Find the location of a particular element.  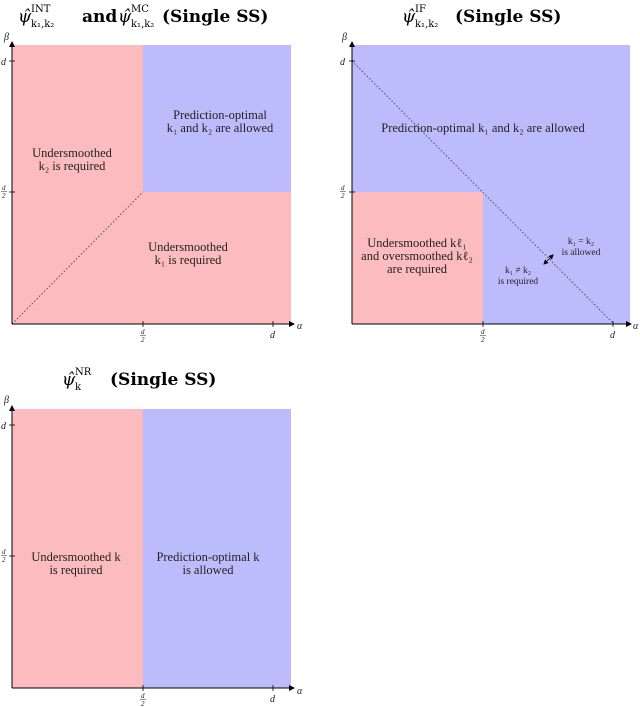

panel-3-title-suffix: (Single SS) is located at coordinates (163, 380).